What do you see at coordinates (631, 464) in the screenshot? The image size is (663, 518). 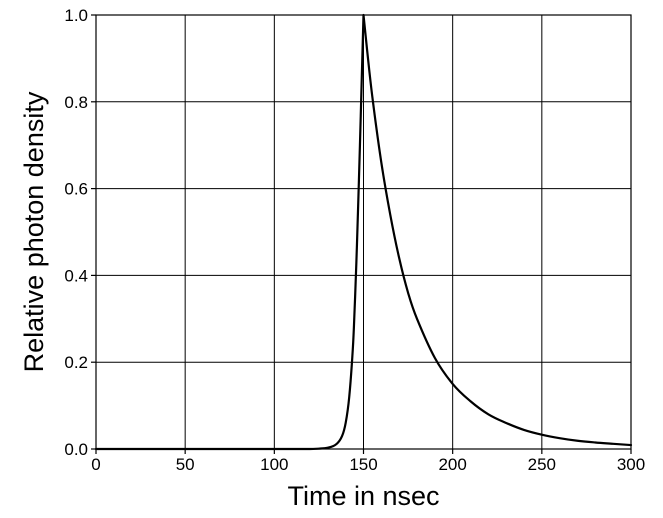 I see `x-tick-label: 300` at bounding box center [631, 464].